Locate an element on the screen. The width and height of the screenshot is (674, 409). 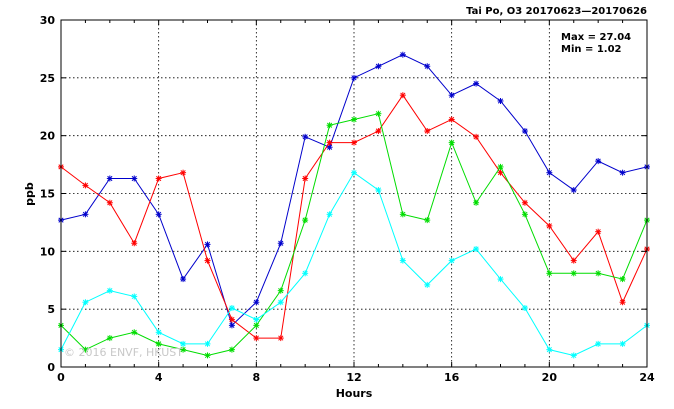
y-tick-label: 30 is located at coordinates (48, 20).